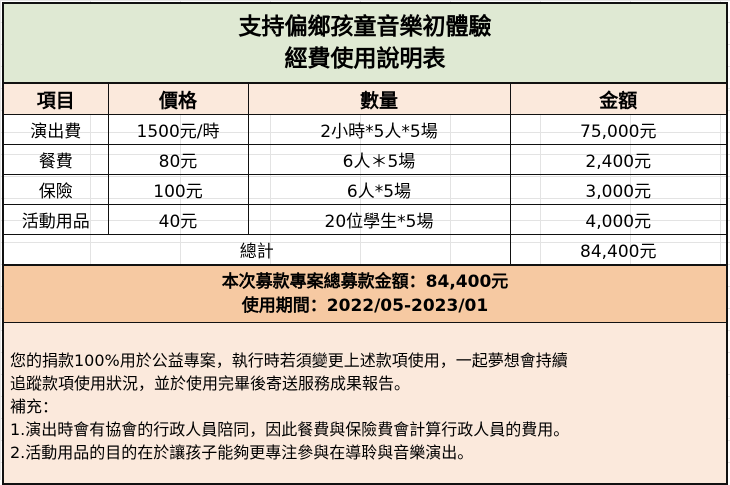 The width and height of the screenshot is (730, 485). Describe the element at coordinates (210, 383) in the screenshot. I see `note-line: 追蹤款項使用狀況，並於使用完畢後寄送服務成果報告。` at that location.